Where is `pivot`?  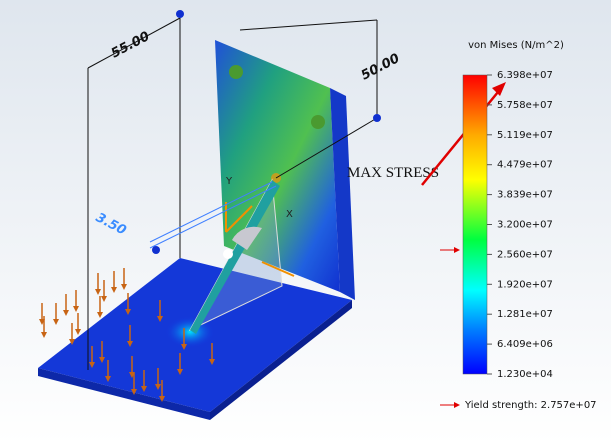
pivot is located at coordinates (228, 254).